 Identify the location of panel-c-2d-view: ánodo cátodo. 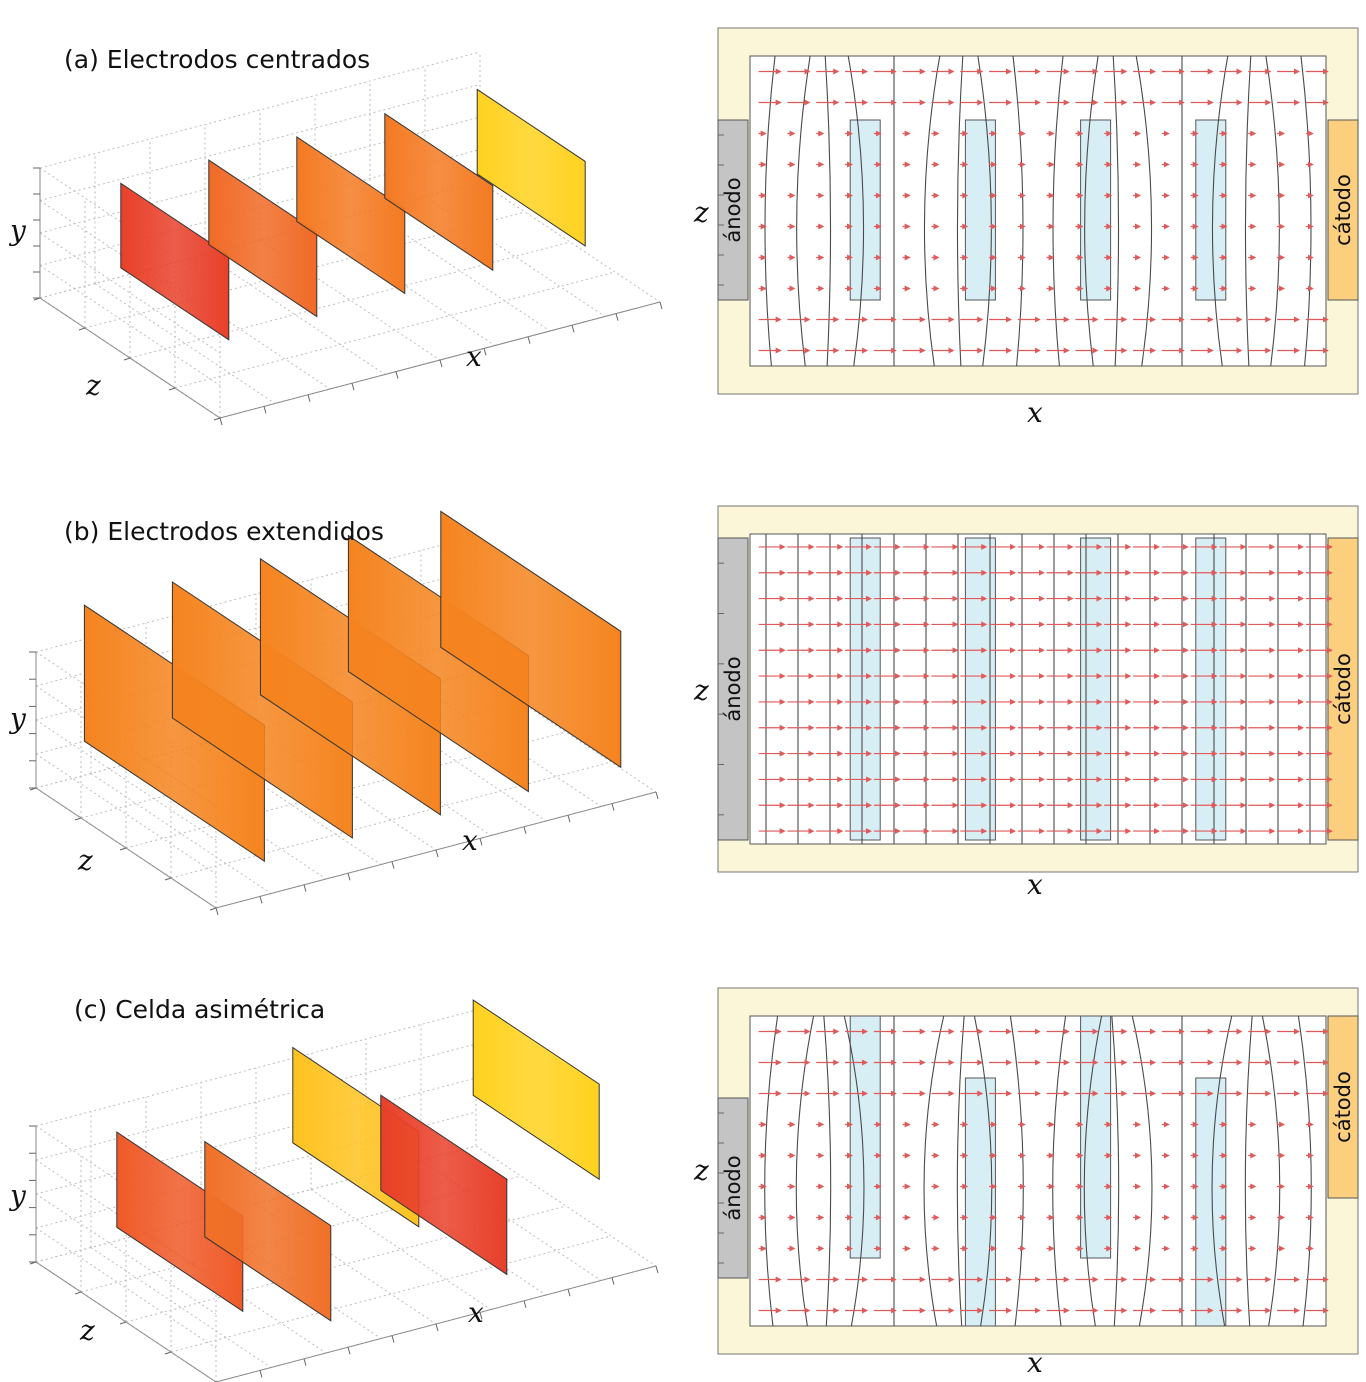
(1038, 1171).